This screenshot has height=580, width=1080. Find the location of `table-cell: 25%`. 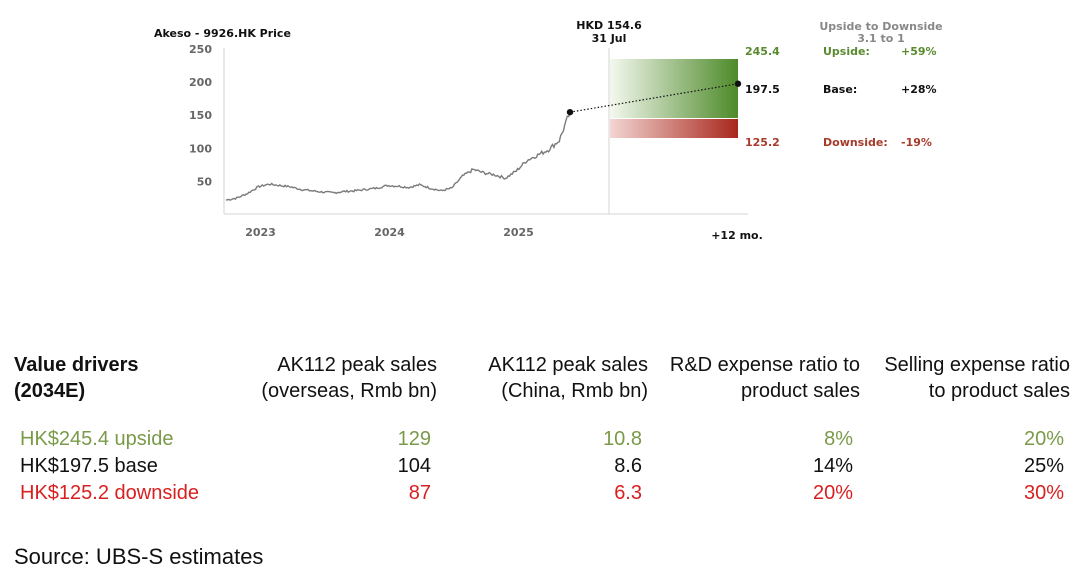

table-cell: 25% is located at coordinates (1043, 466).